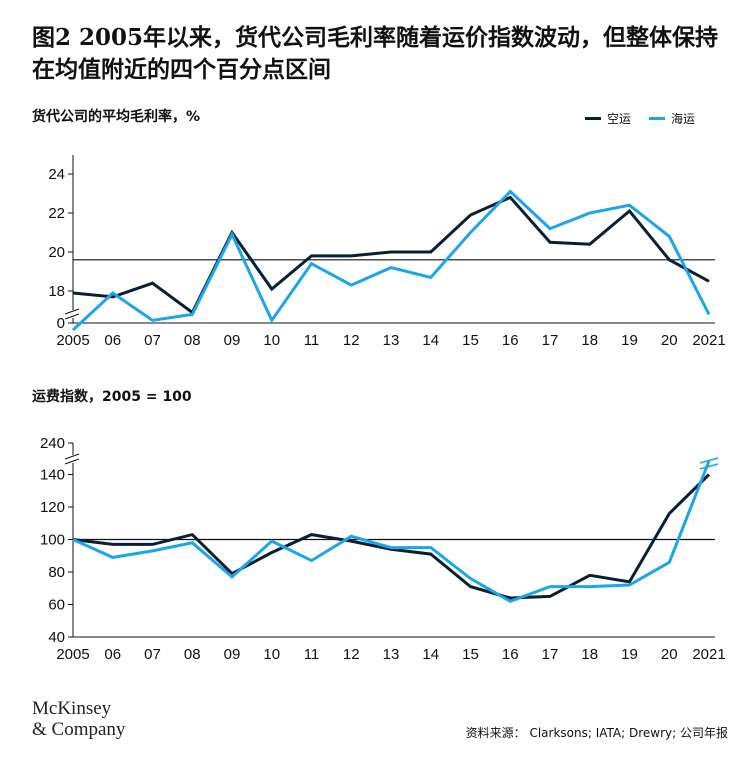  What do you see at coordinates (550, 340) in the screenshot?
I see `chart1-x-tick-label: 17` at bounding box center [550, 340].